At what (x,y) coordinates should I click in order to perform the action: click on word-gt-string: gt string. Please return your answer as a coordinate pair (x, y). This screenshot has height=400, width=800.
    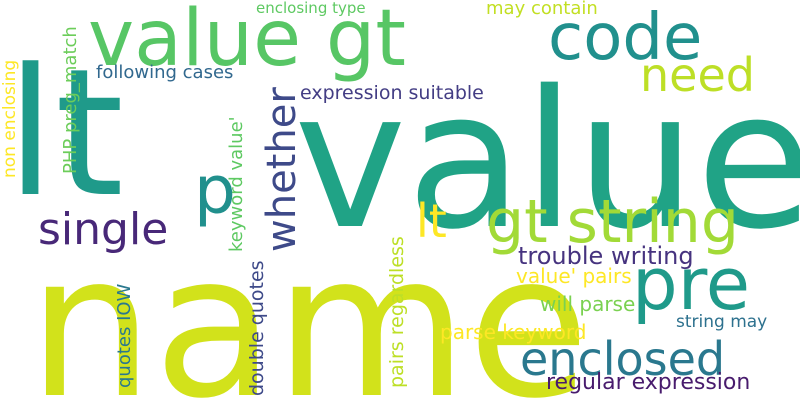
    Looking at the image, I should click on (612, 222).